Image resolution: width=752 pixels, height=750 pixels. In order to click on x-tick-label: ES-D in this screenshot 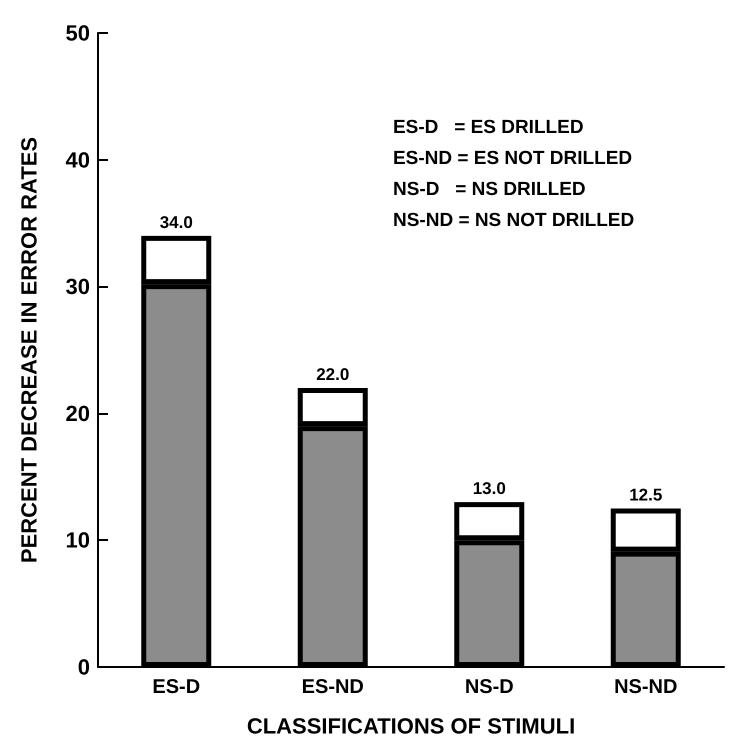, I will do `click(176, 687)`.